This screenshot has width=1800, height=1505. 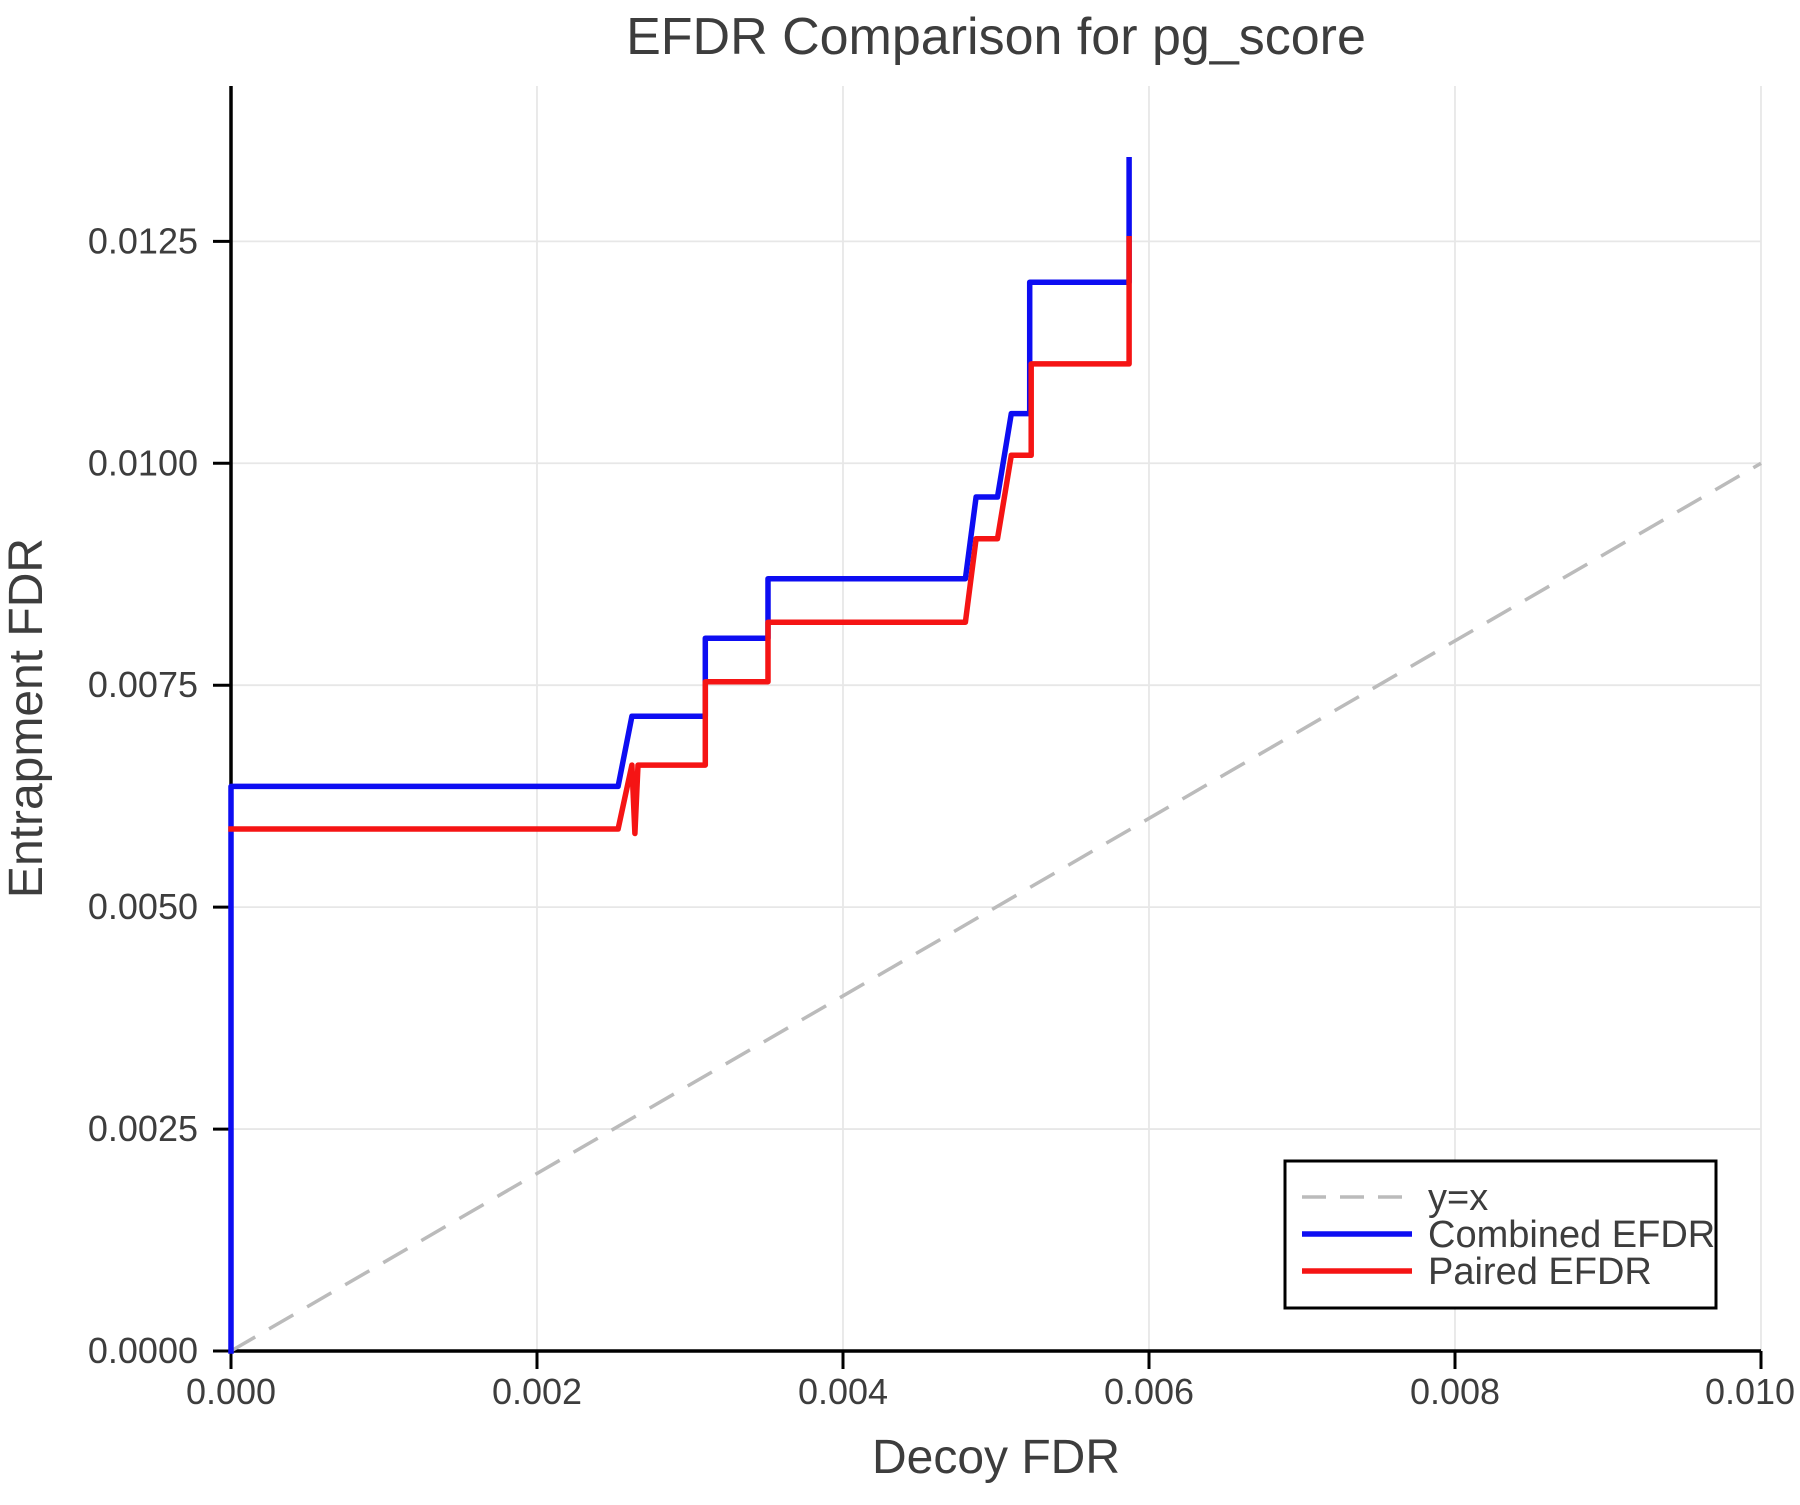 I want to click on legend-label-yx: y=x, so click(x=1458, y=1198).